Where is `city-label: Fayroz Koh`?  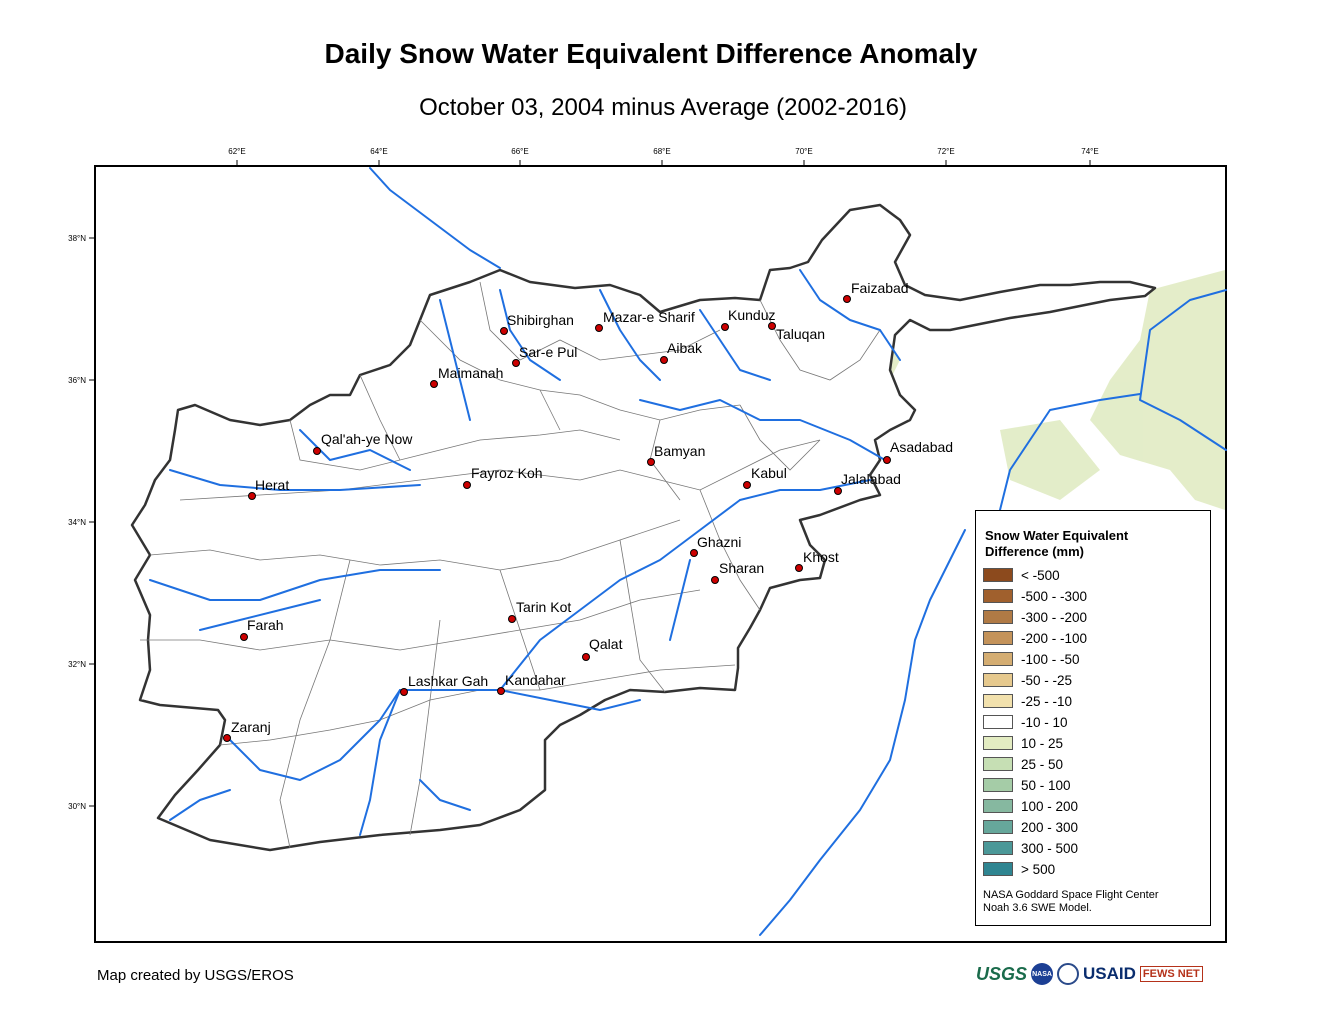
city-label: Fayroz Koh is located at coordinates (507, 473).